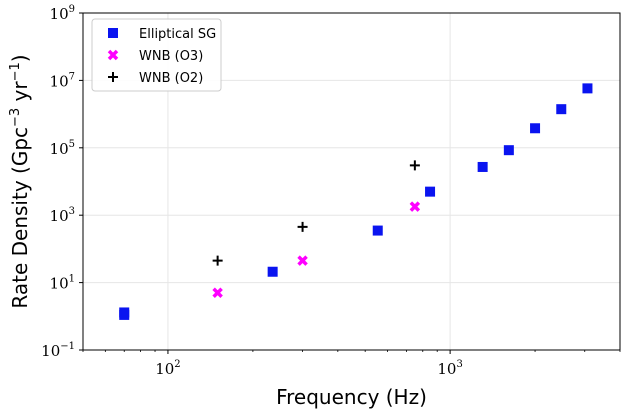  What do you see at coordinates (62, 80) in the screenshot?
I see `y-tick-label: 10⁷` at bounding box center [62, 80].